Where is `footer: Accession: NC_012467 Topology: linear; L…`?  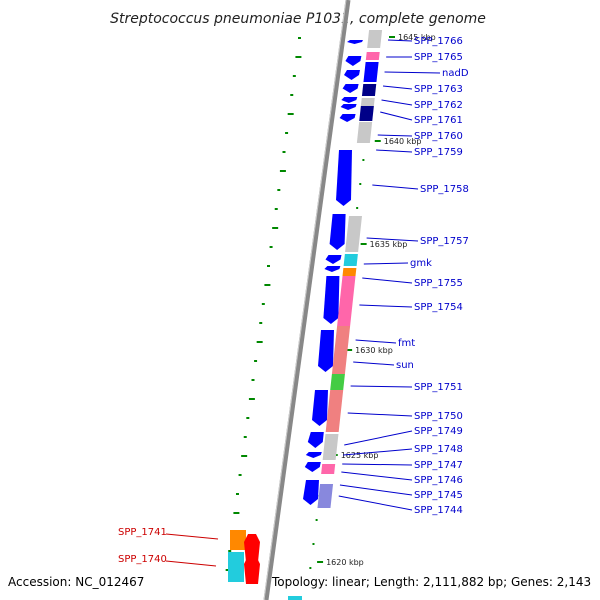
footer: Accession: NC_012467 Topology: linear; L… is located at coordinates (299, 582).